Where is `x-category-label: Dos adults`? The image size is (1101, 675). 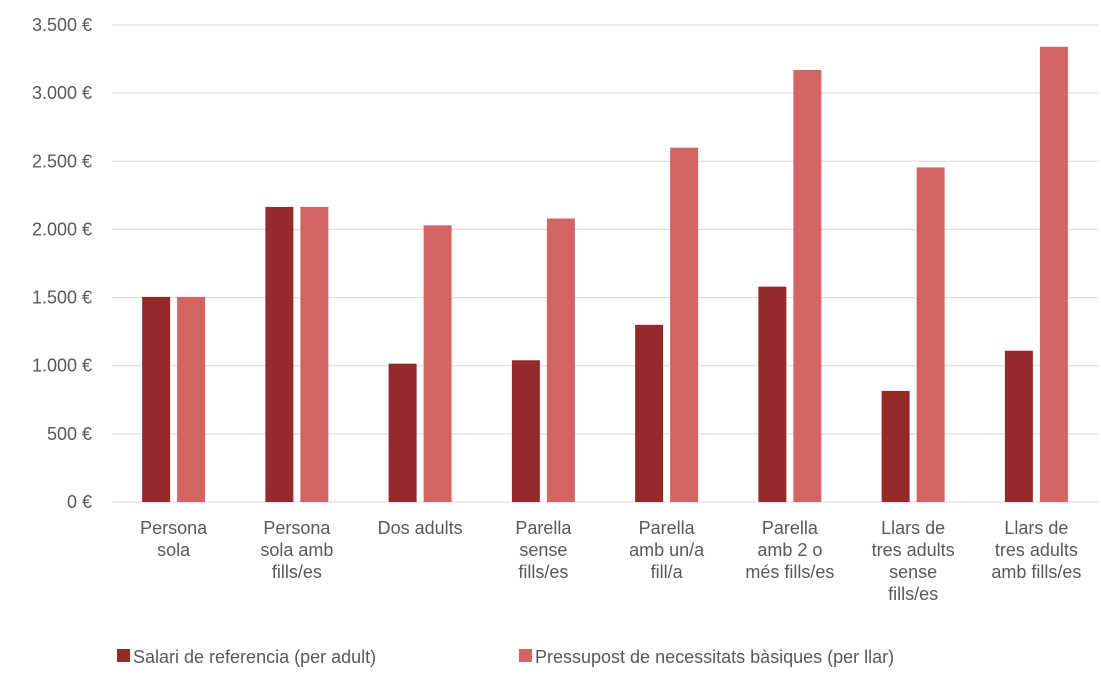 x-category-label: Dos adults is located at coordinates (420, 528).